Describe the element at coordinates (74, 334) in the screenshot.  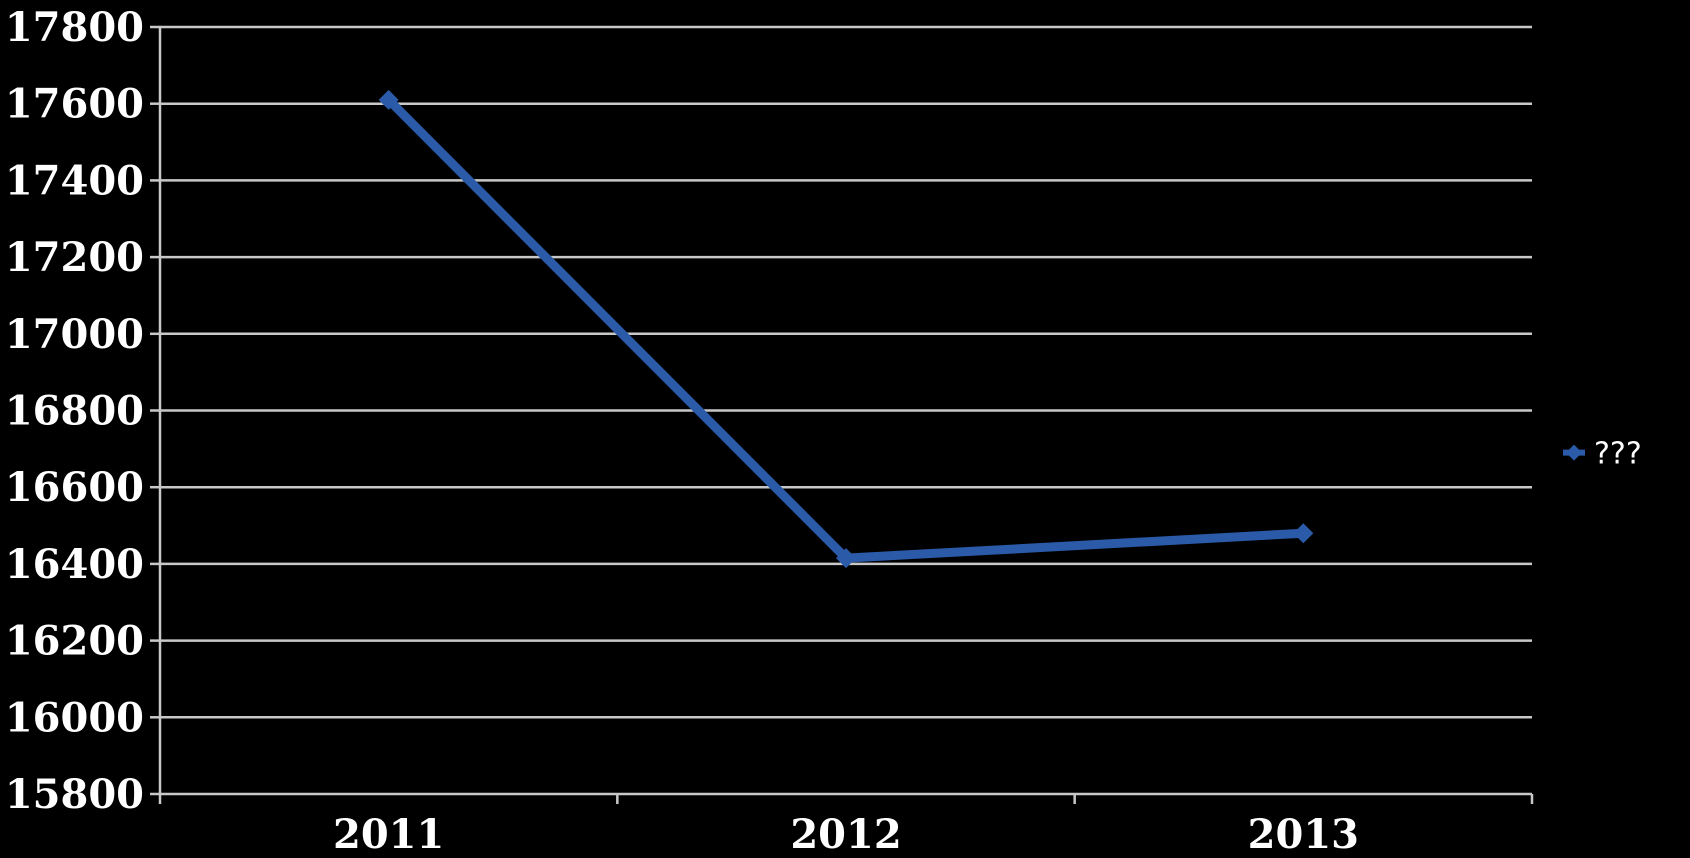
I see `y-tick-label: 17000` at that location.